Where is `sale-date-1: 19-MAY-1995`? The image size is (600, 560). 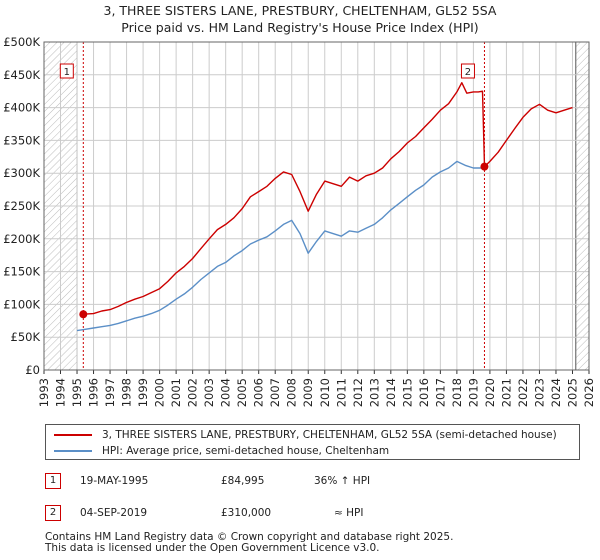 sale-date-1: 19-MAY-1995 is located at coordinates (114, 481).